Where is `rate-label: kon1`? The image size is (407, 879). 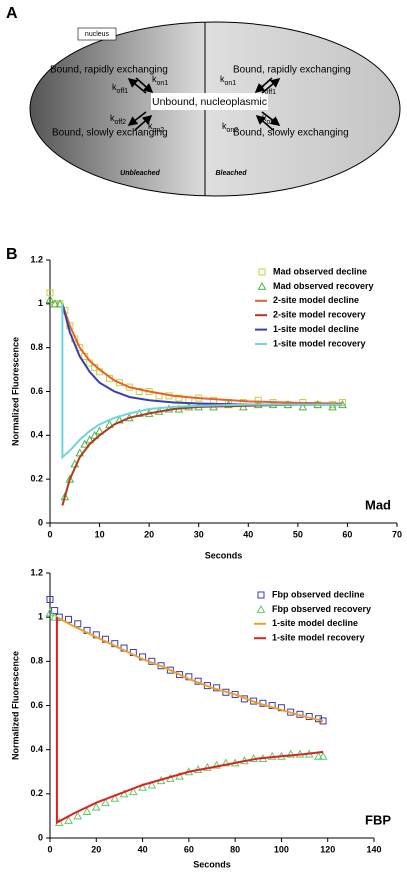
rate-label: kon1 is located at coordinates (228, 80).